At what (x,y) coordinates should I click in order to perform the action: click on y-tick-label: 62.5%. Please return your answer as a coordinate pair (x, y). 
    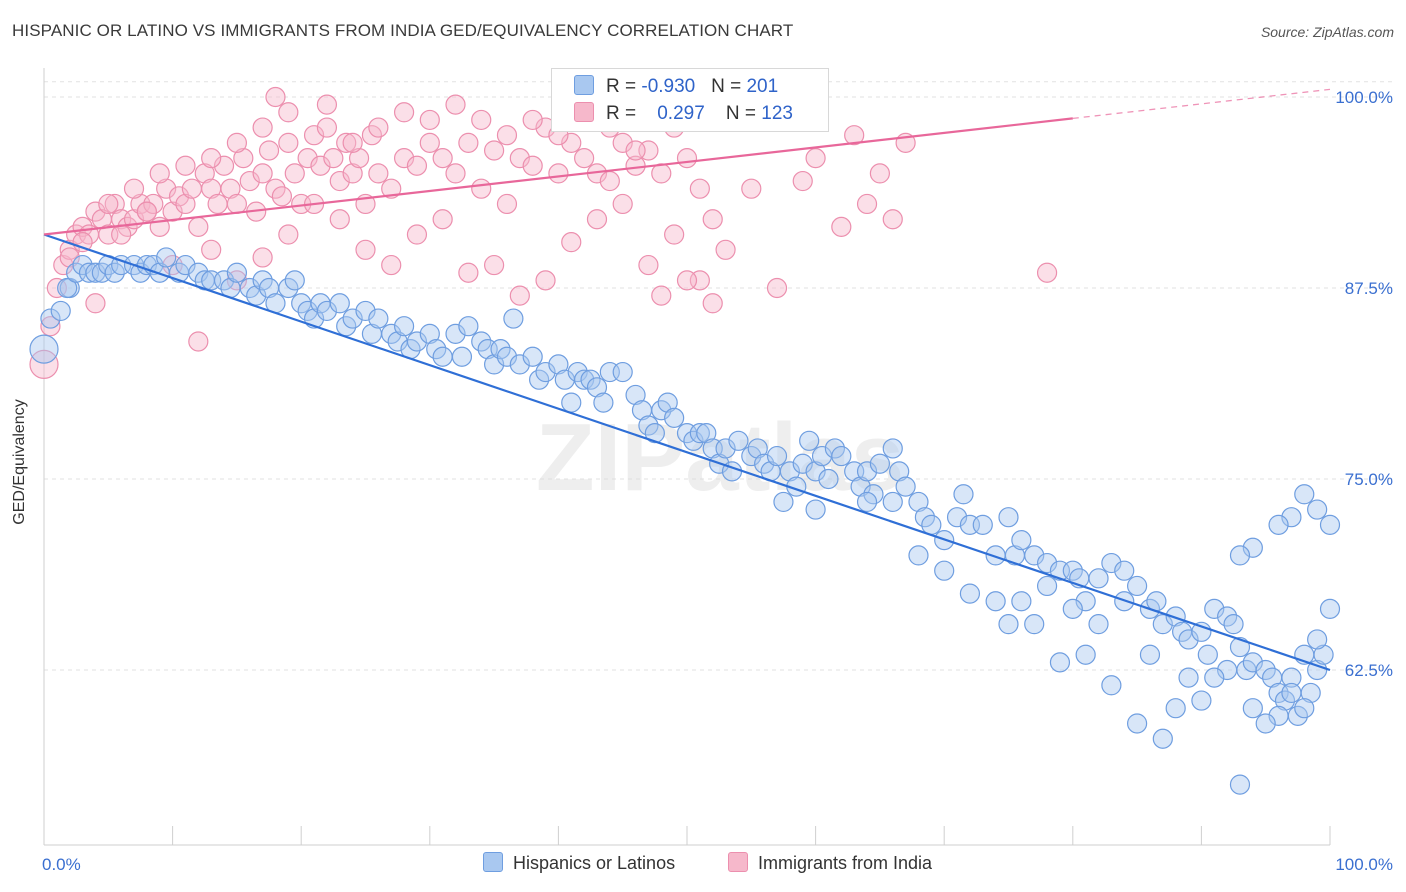
    Looking at the image, I should click on (1369, 670).